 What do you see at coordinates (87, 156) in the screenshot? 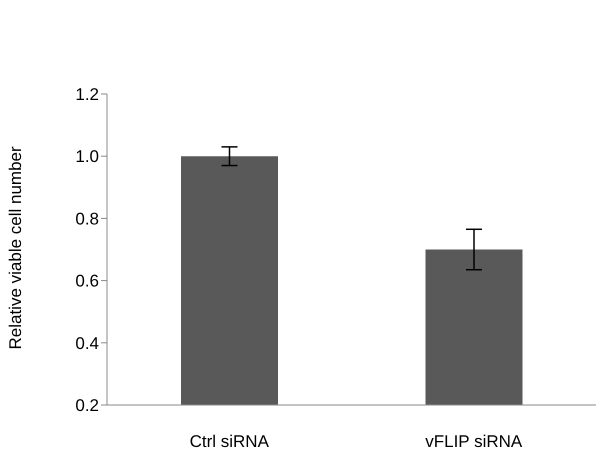
I see `y-tick-label: 1.0` at bounding box center [87, 156].